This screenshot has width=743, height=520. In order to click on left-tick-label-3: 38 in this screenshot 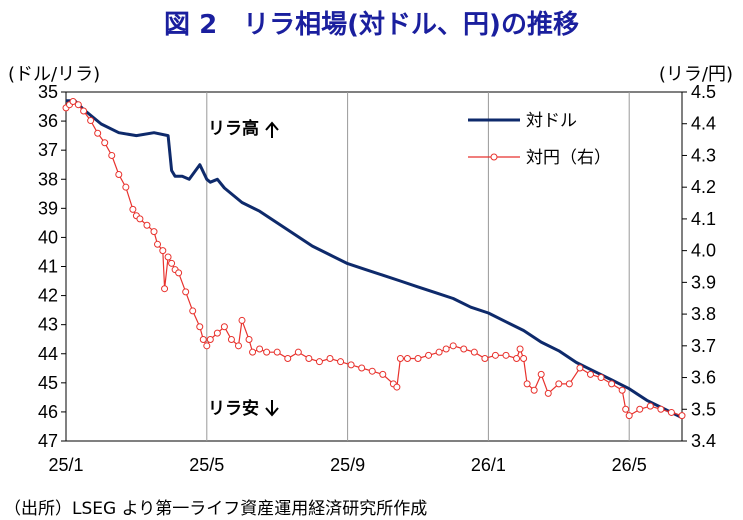, I will do `click(48, 179)`.